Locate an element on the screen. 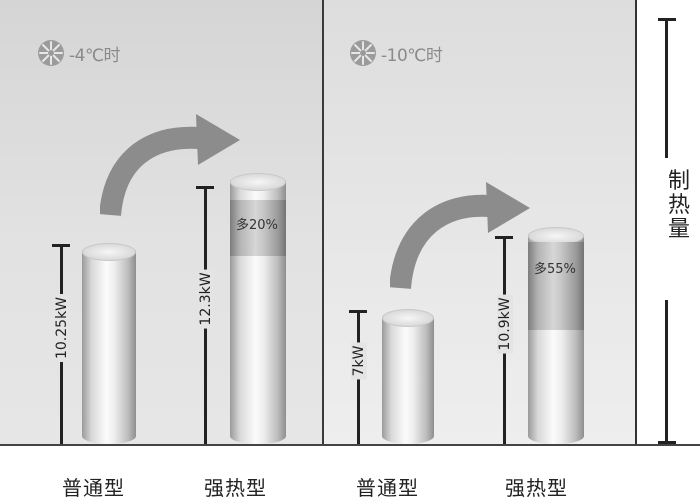 Image resolution: width=700 pixels, height=501 pixels. bar-normal-minus10 is located at coordinates (408, 376).